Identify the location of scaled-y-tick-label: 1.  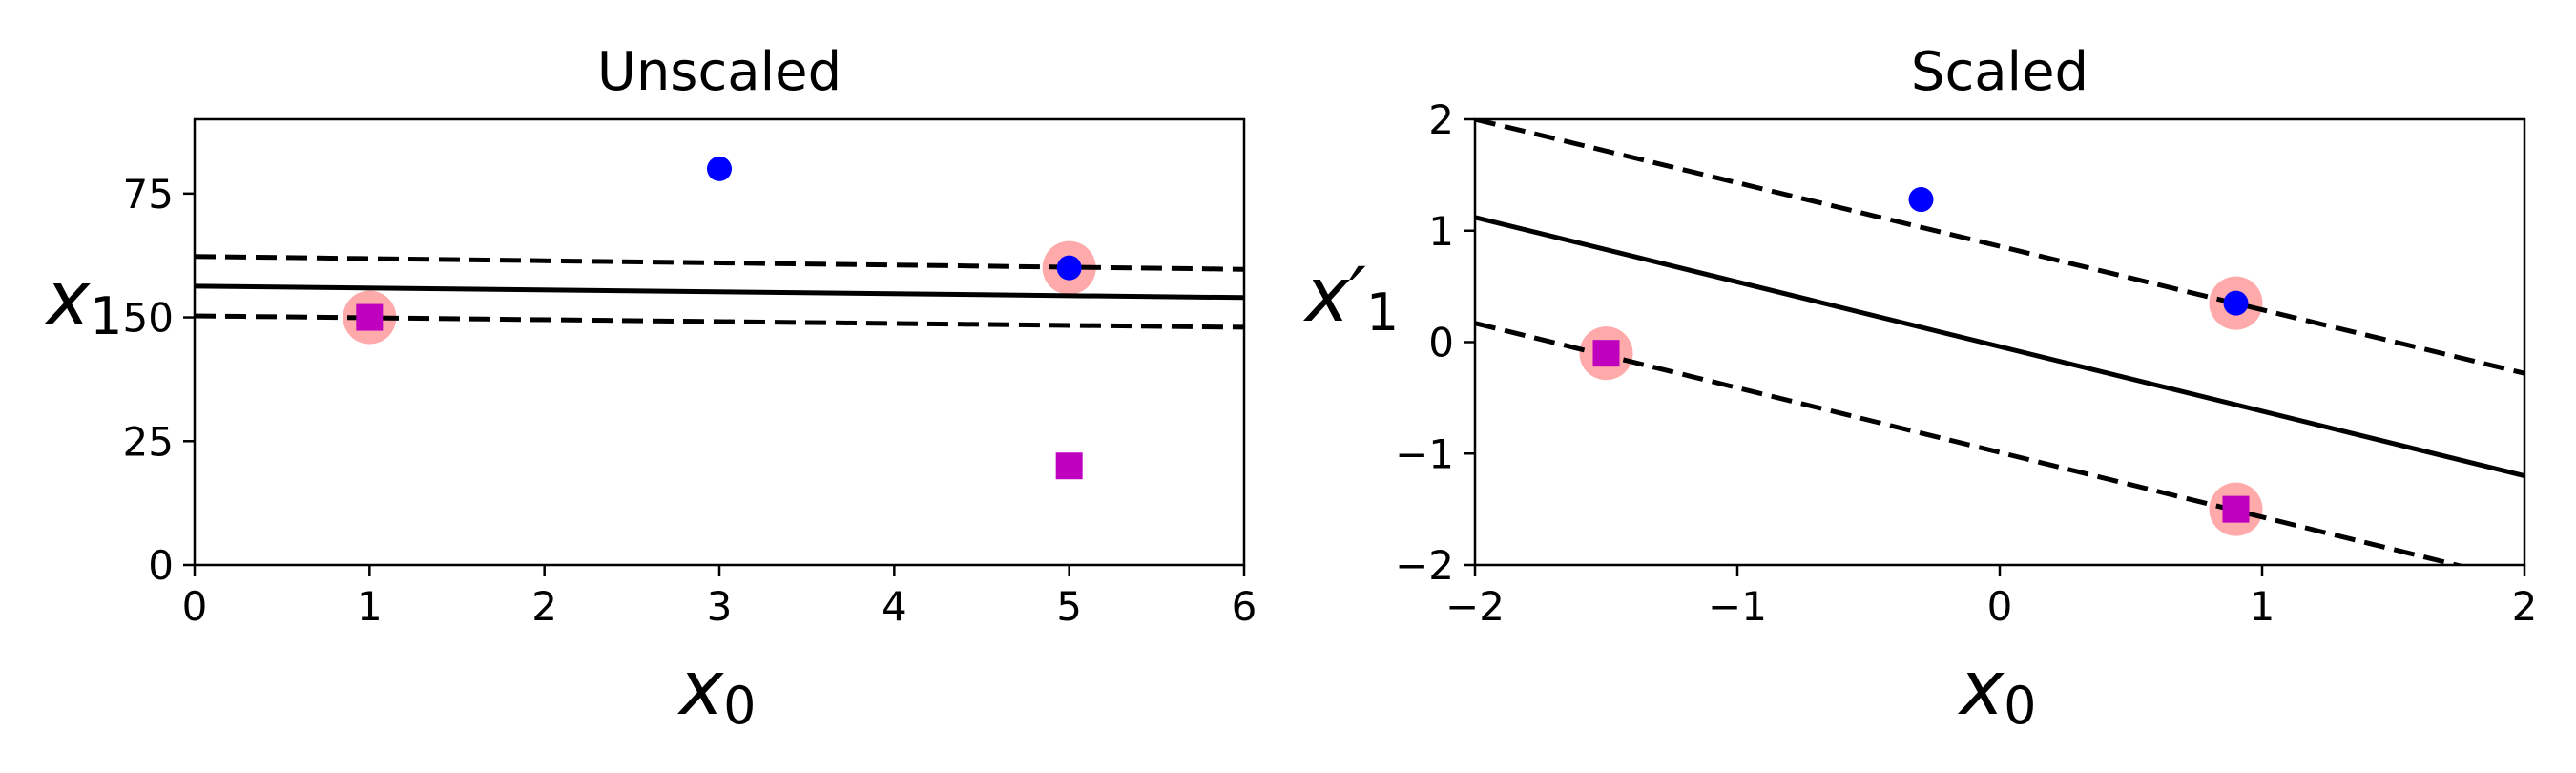
(1441, 231).